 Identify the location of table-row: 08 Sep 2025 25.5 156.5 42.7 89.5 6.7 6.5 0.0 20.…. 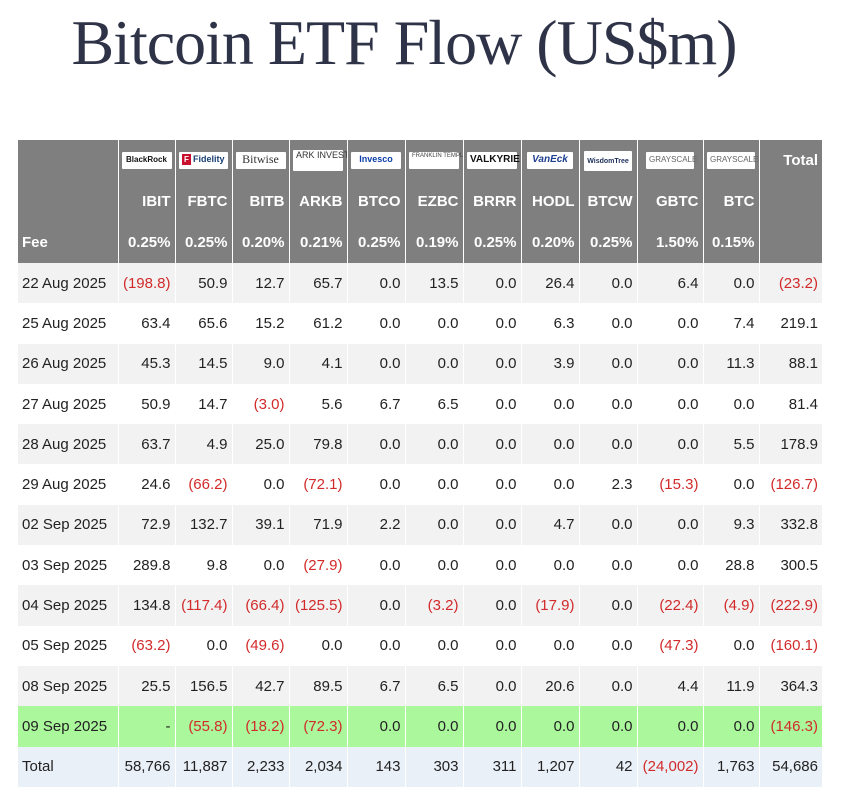
(420, 686).